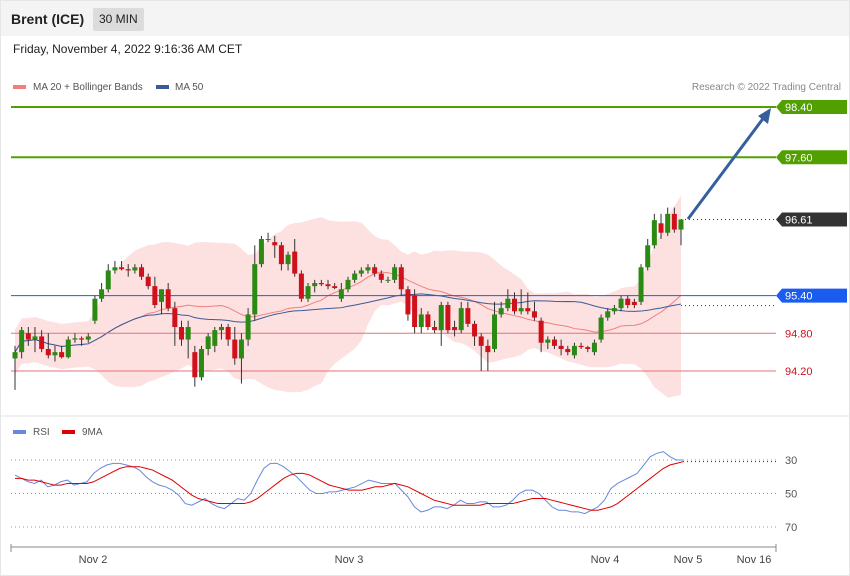 This screenshot has height=576, width=850. What do you see at coordinates (754, 560) in the screenshot?
I see `x-tick-label: Nov 16` at bounding box center [754, 560].